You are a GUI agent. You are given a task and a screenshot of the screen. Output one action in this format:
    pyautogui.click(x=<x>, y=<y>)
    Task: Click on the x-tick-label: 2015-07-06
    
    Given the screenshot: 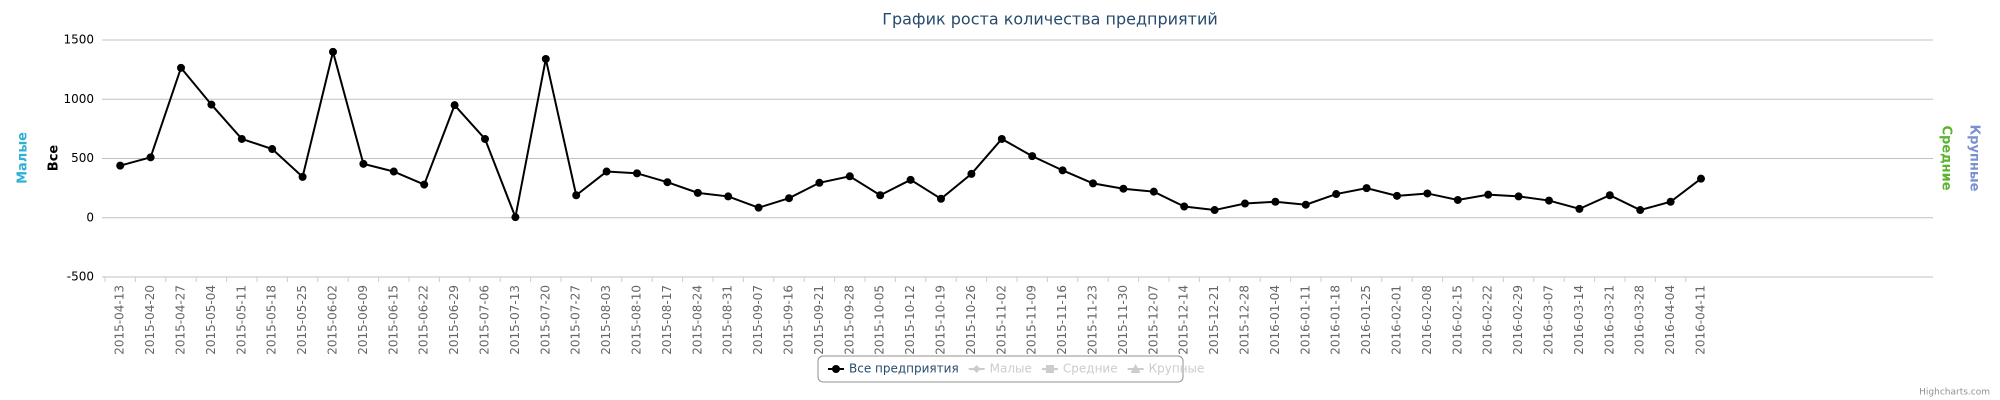 What is the action you would take?
    pyautogui.click(x=485, y=320)
    